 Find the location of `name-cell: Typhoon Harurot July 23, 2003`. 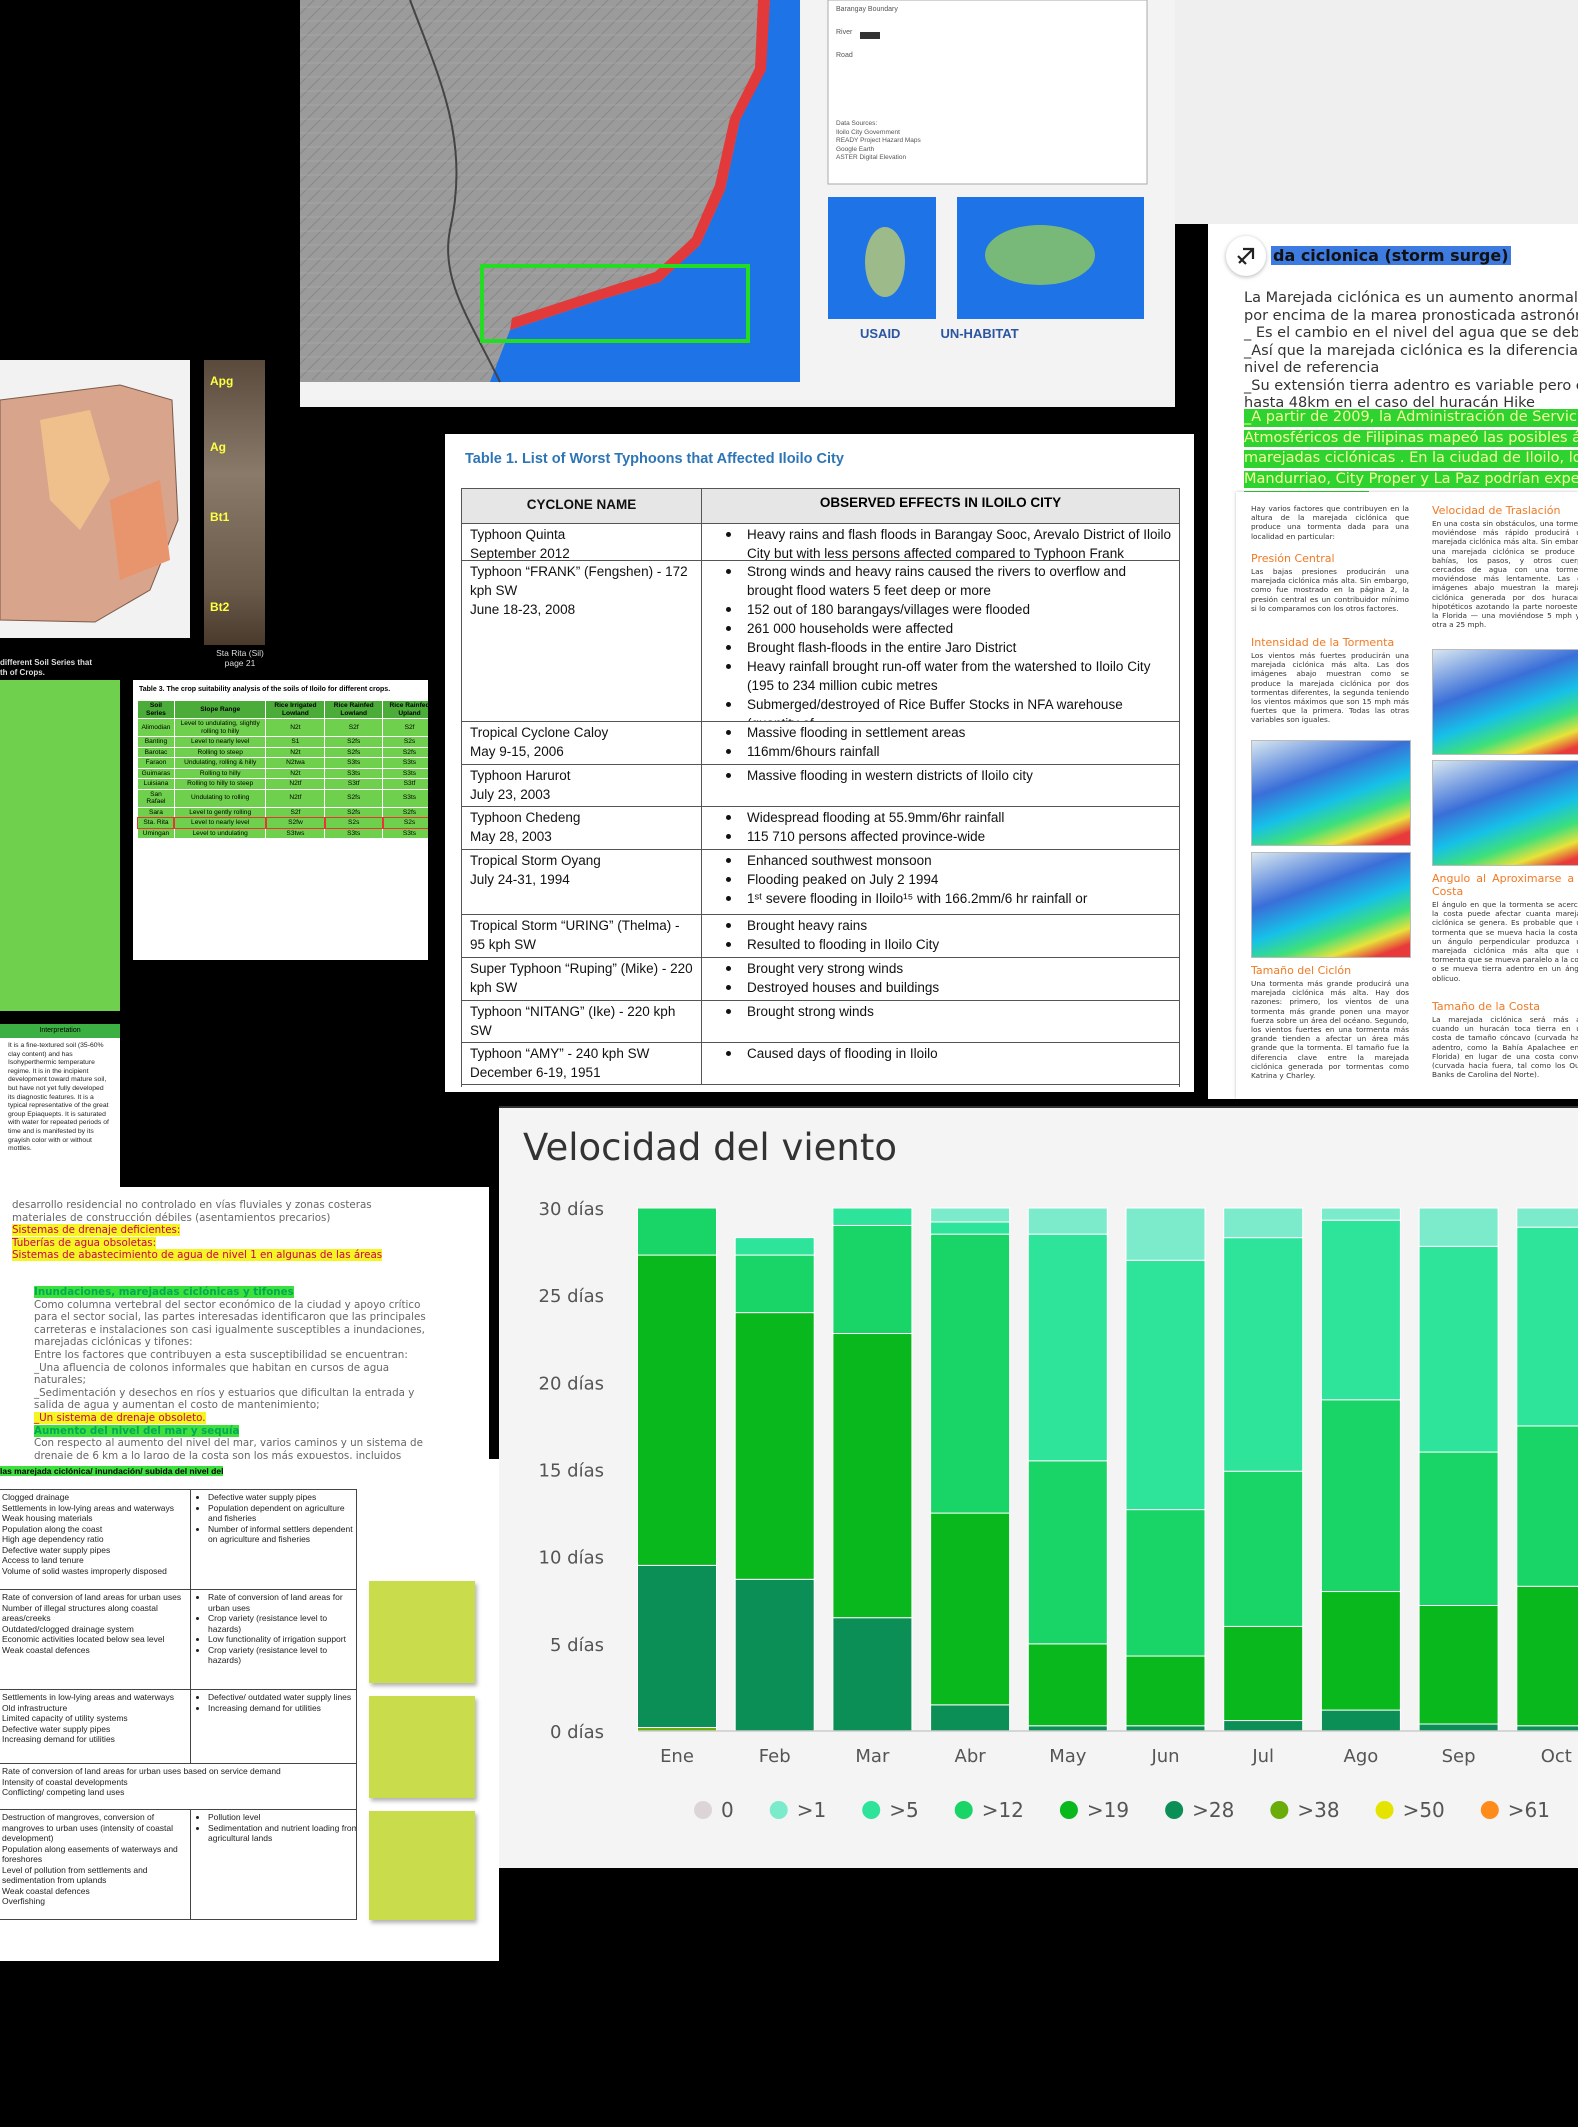

name-cell: Typhoon Harurot July 23, 2003 is located at coordinates (582, 785).